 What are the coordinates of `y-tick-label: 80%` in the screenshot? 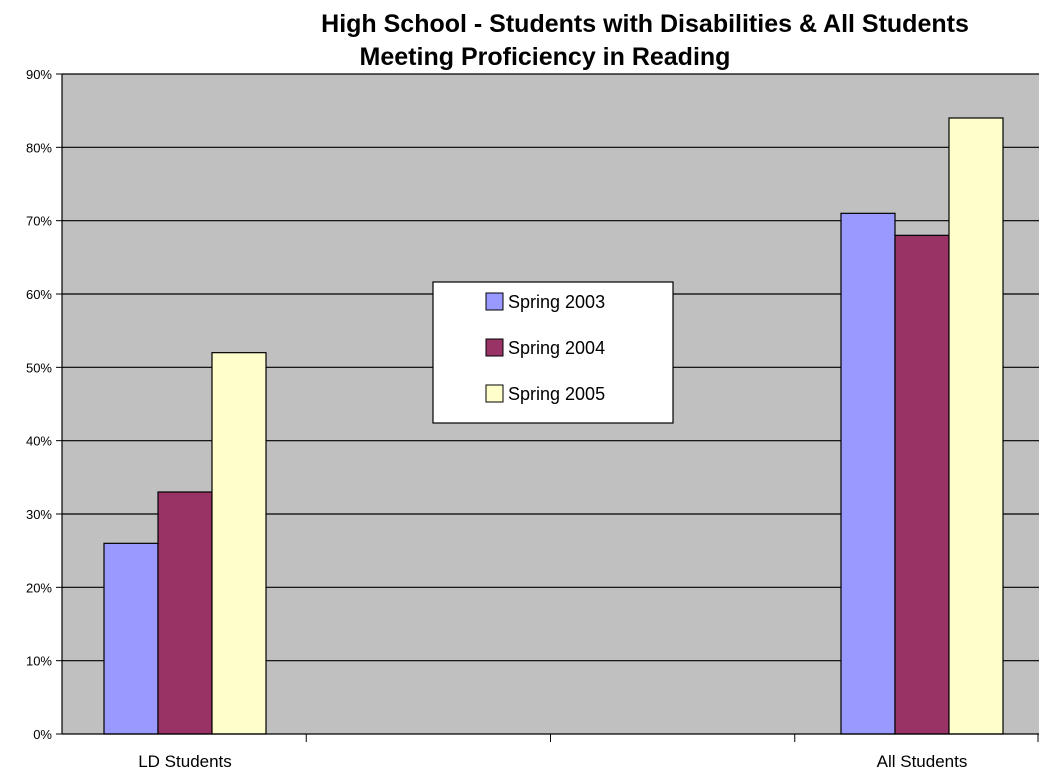 It's located at (39, 147).